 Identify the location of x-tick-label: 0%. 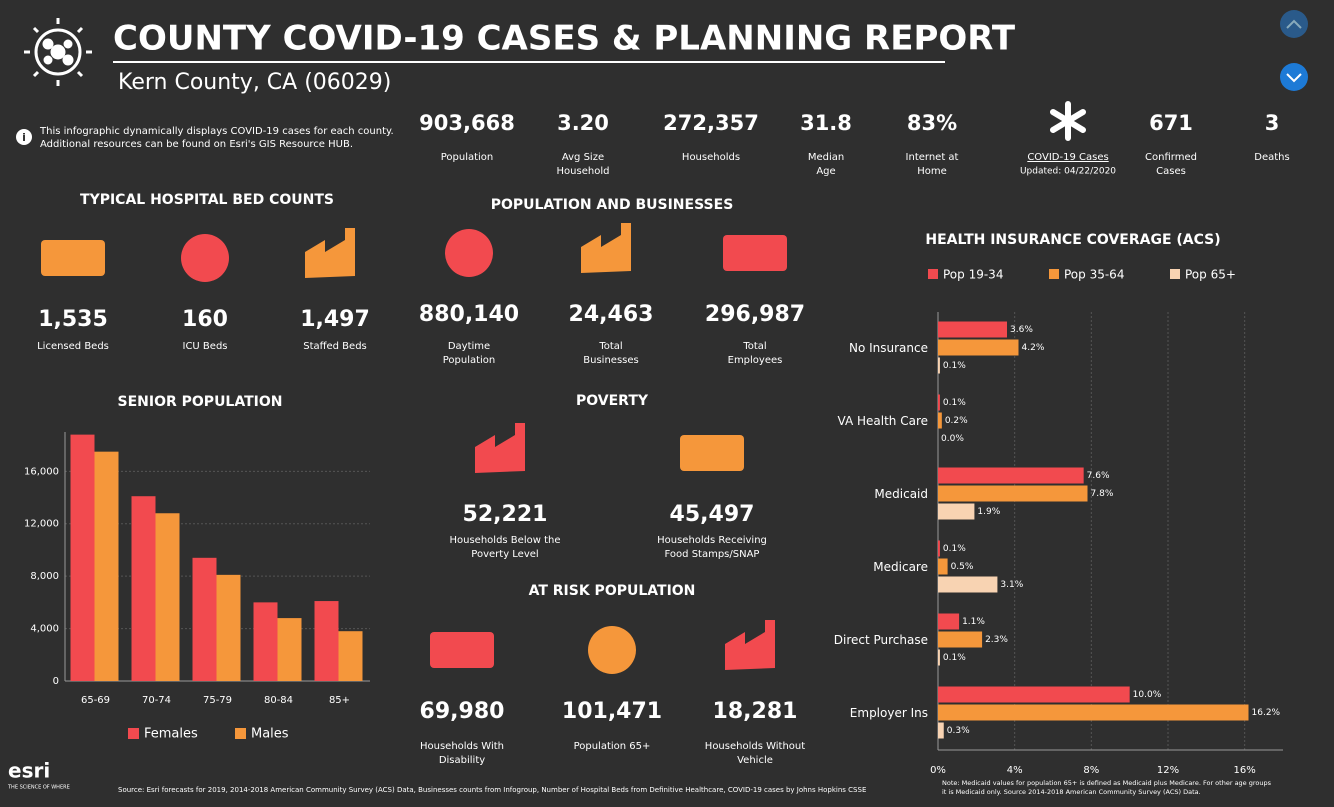
(938, 770).